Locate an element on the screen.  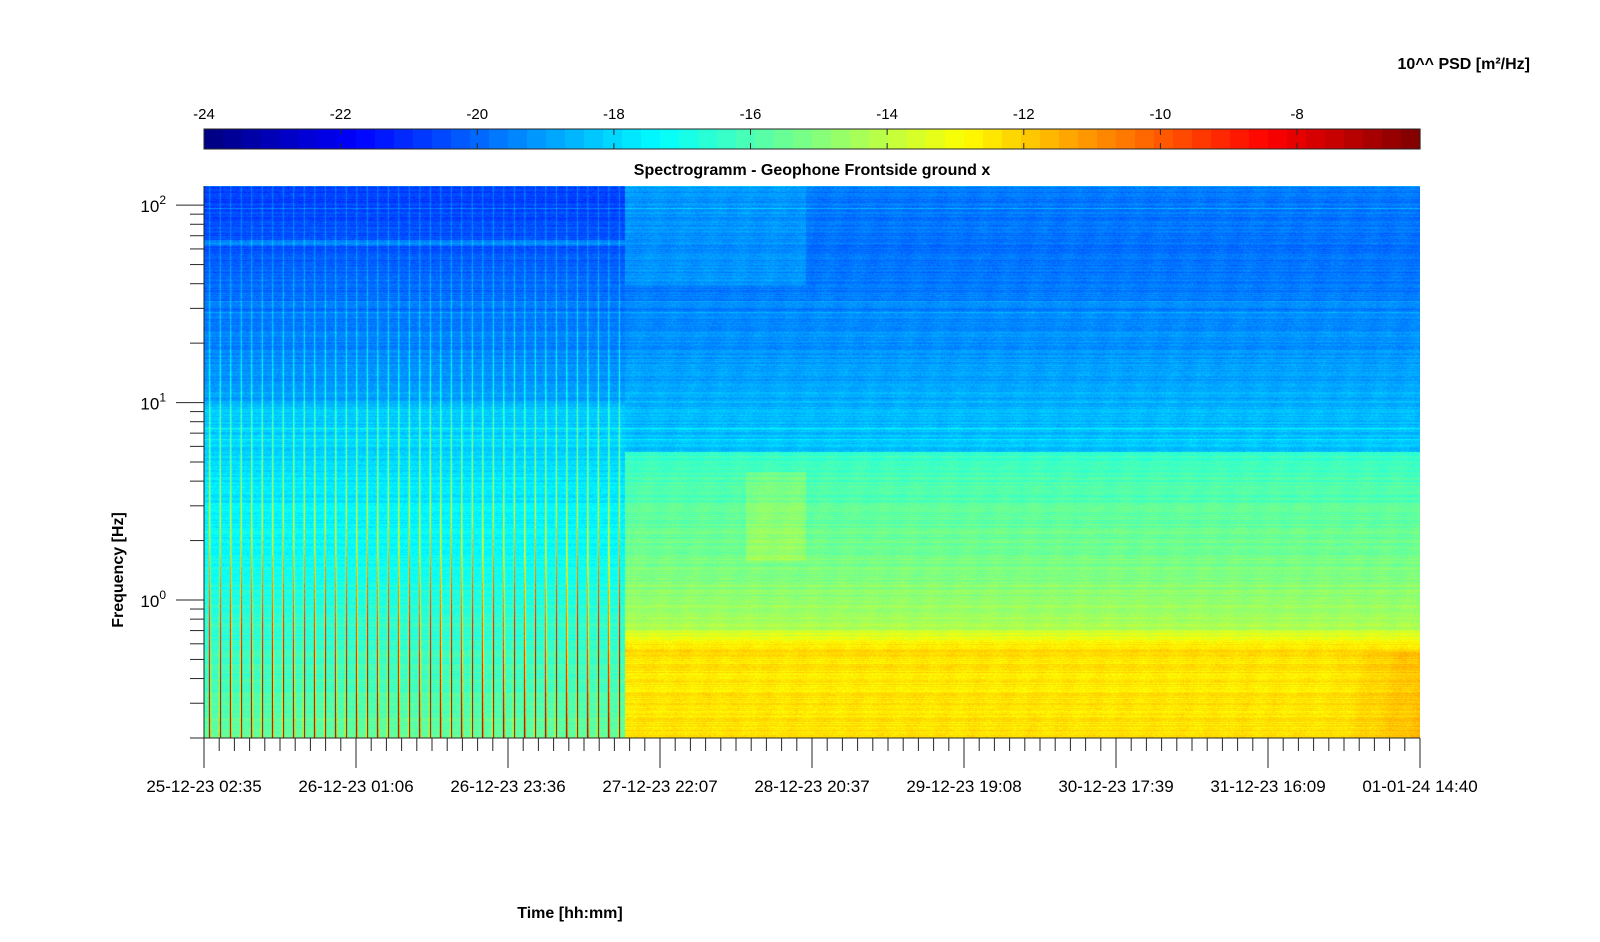
colorbar-tick-label: -12 is located at coordinates (1024, 114).